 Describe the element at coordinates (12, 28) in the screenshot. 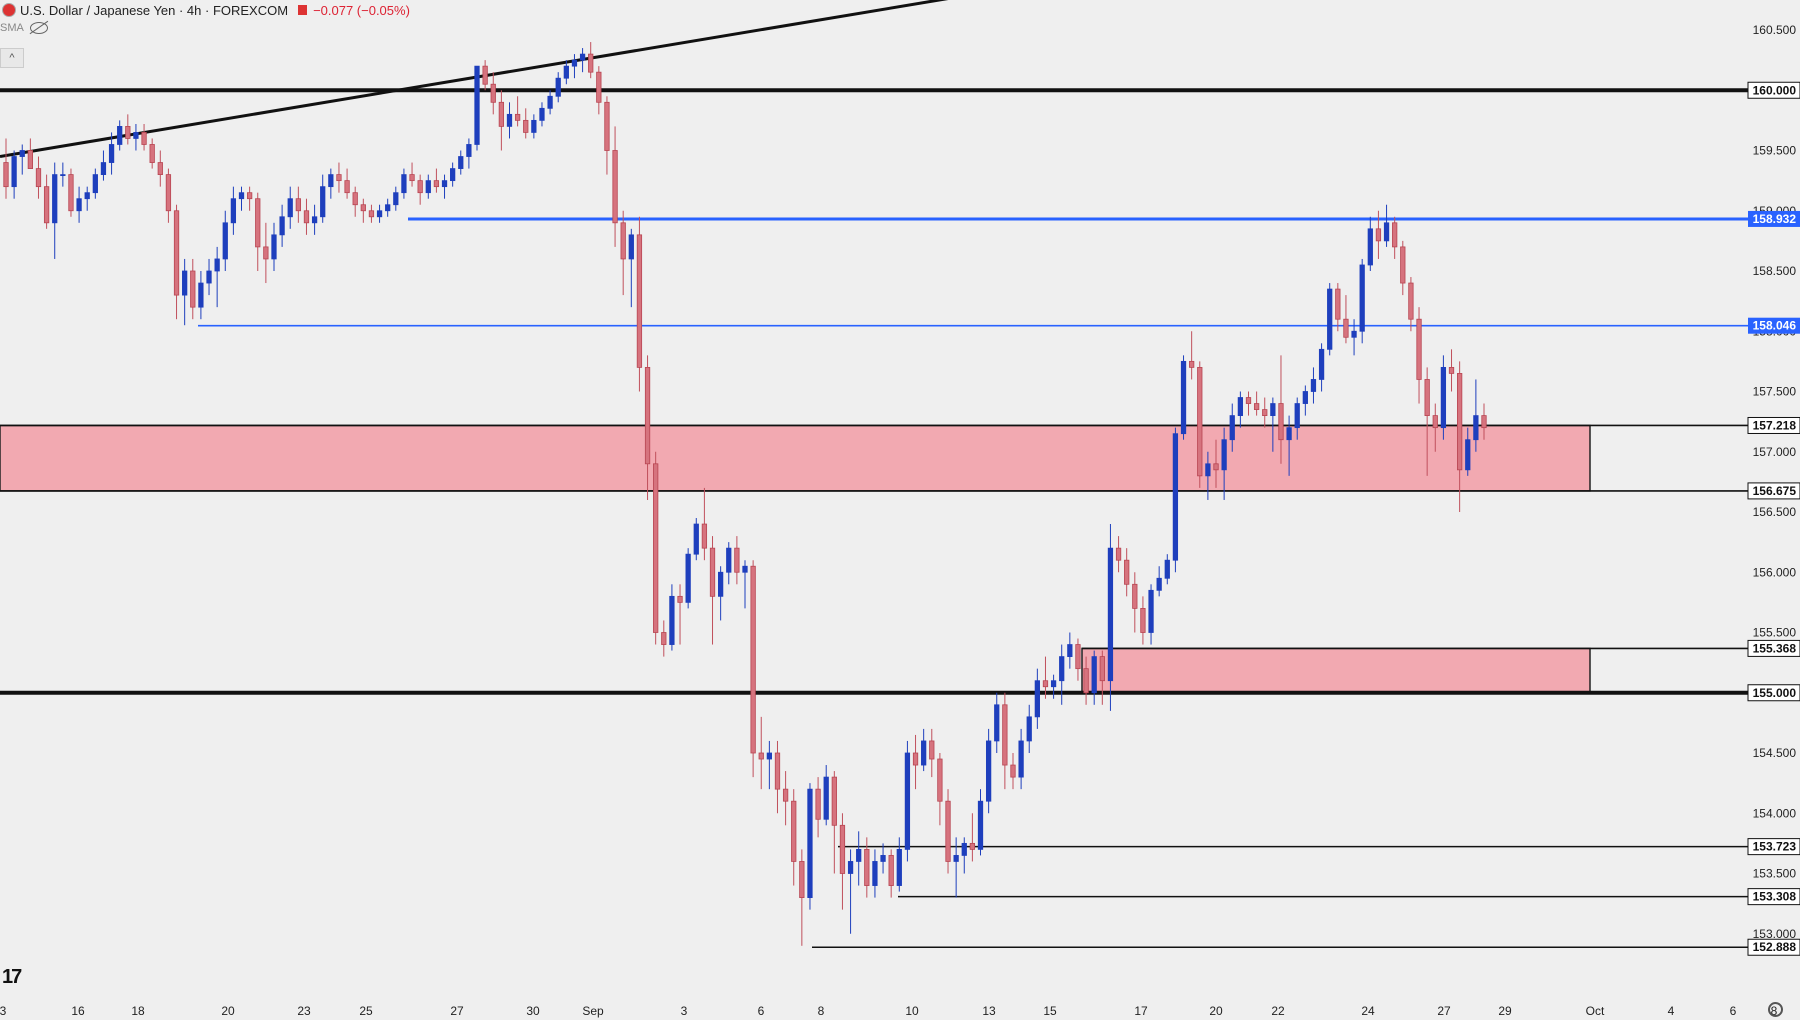

I see `indicator-label: SMA` at that location.